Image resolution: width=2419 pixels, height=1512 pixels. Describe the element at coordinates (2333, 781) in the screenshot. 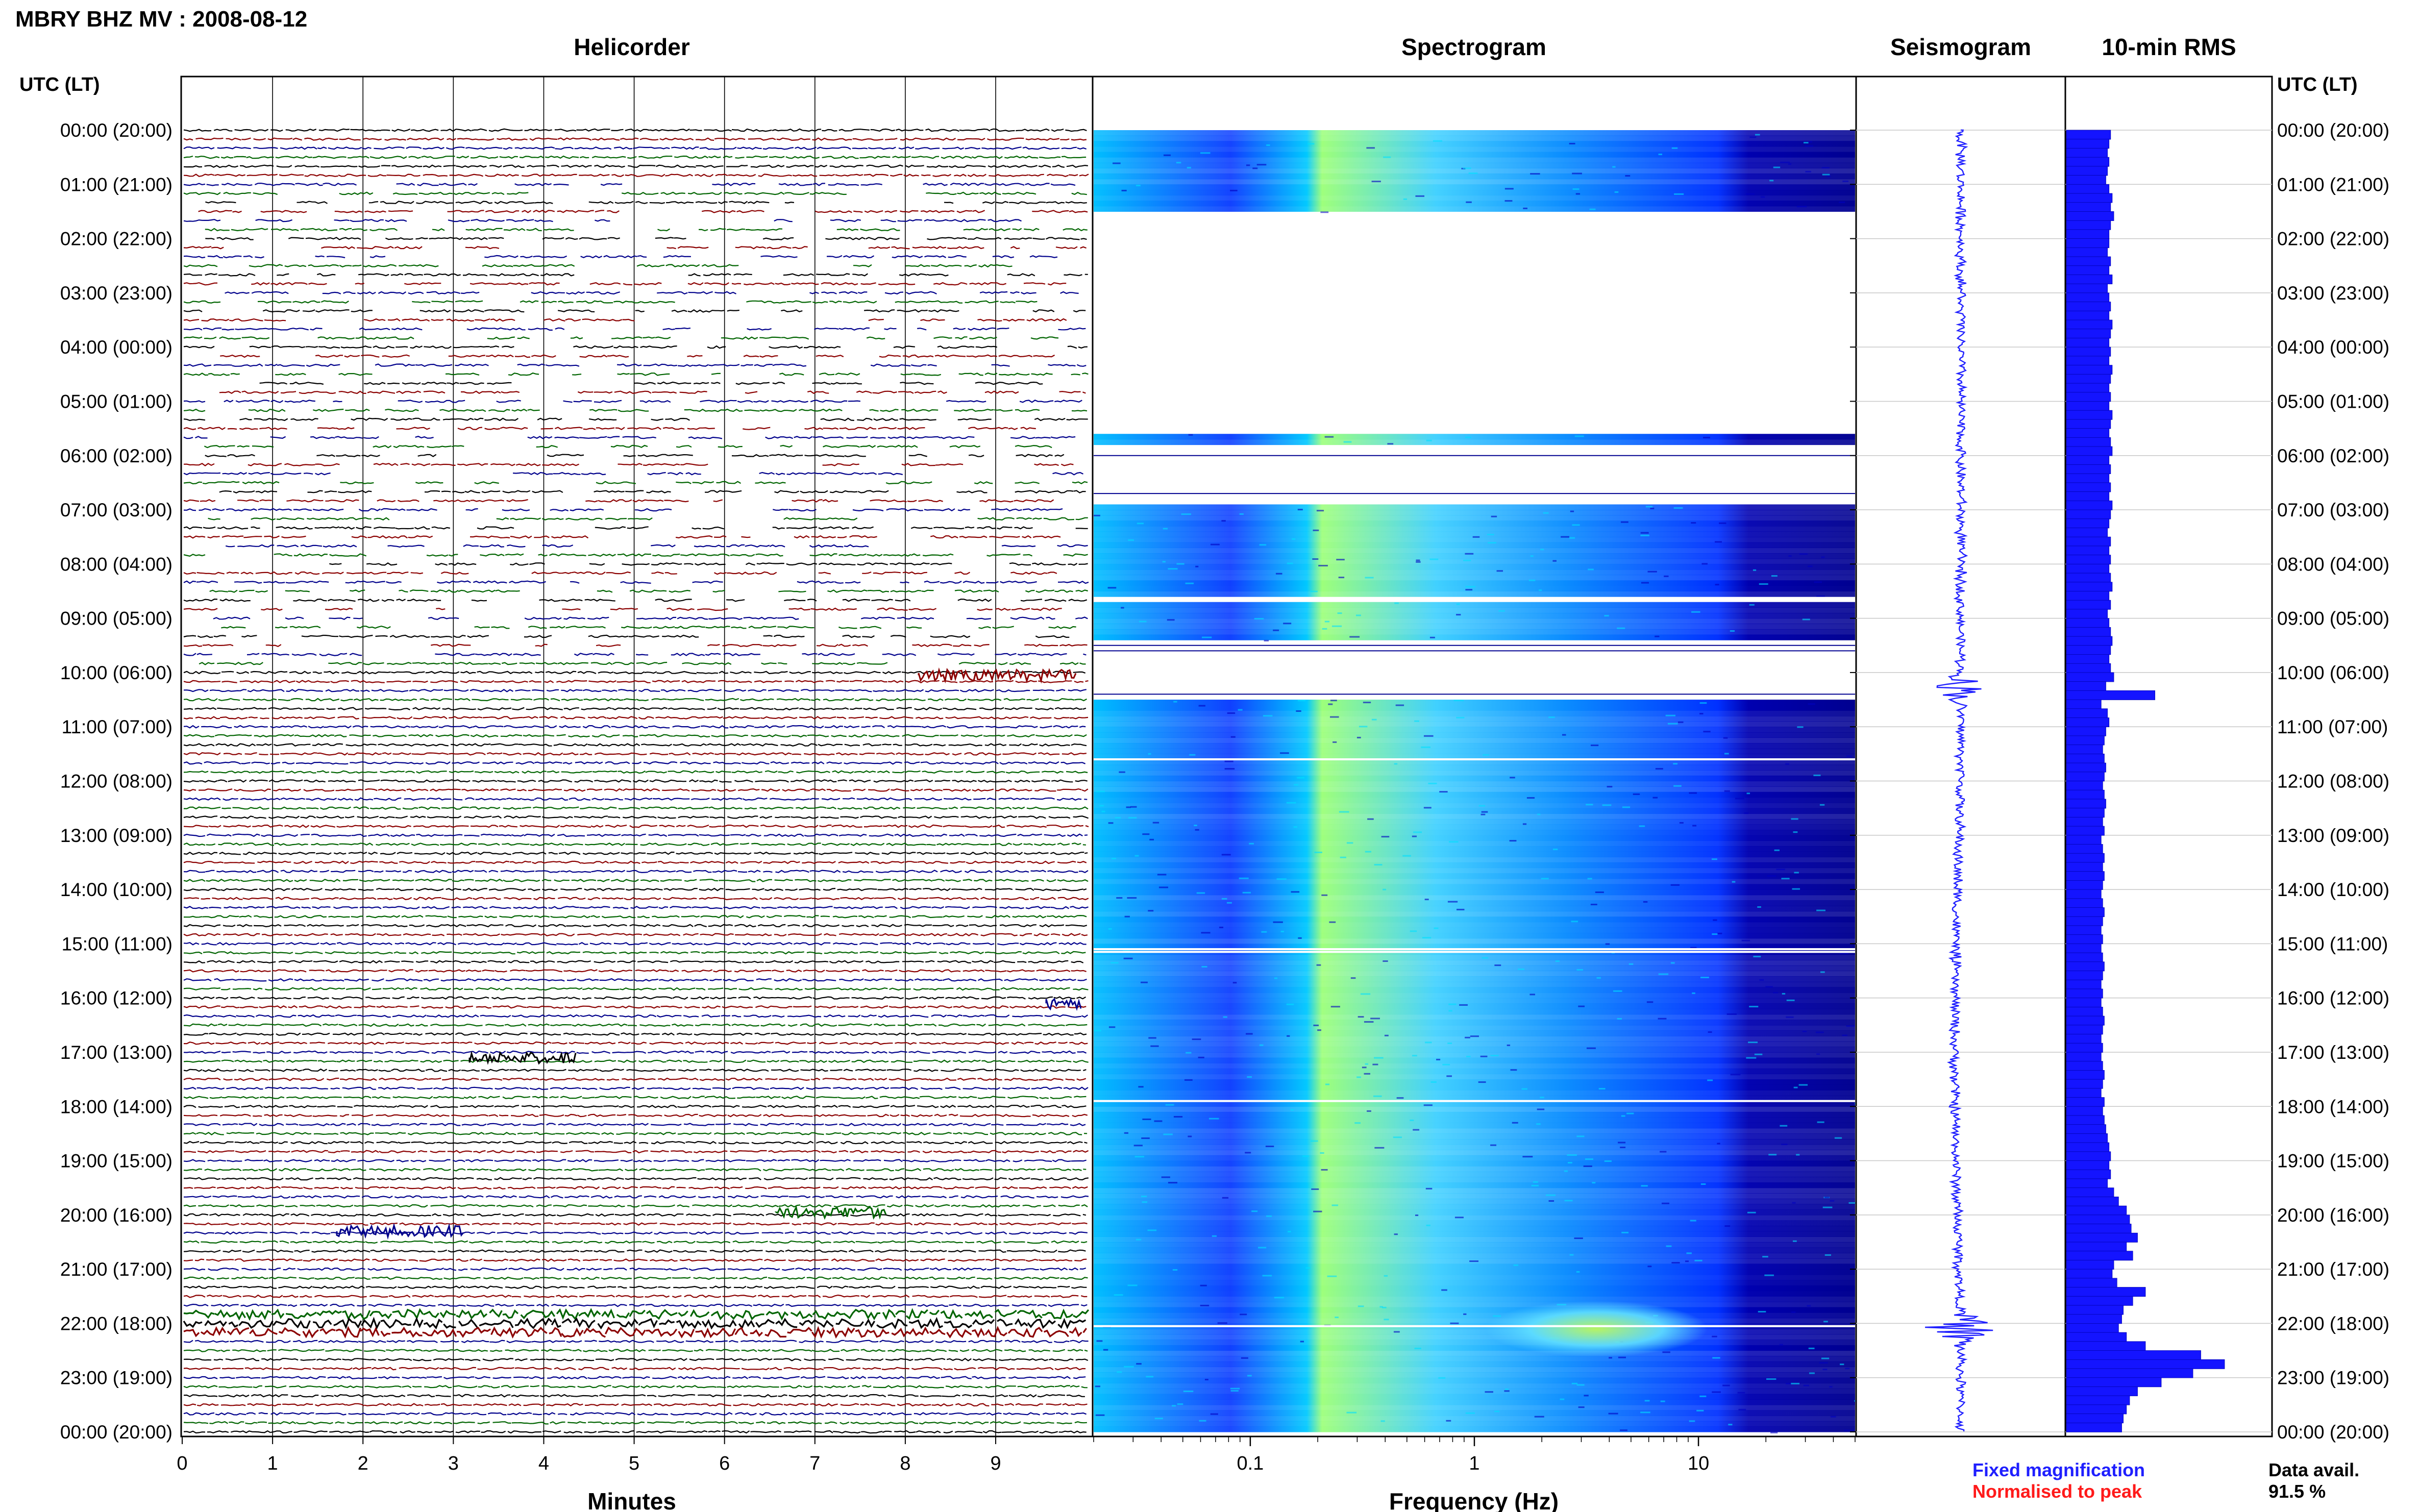

I see `time-label-right: 12:00 (08:00)` at that location.